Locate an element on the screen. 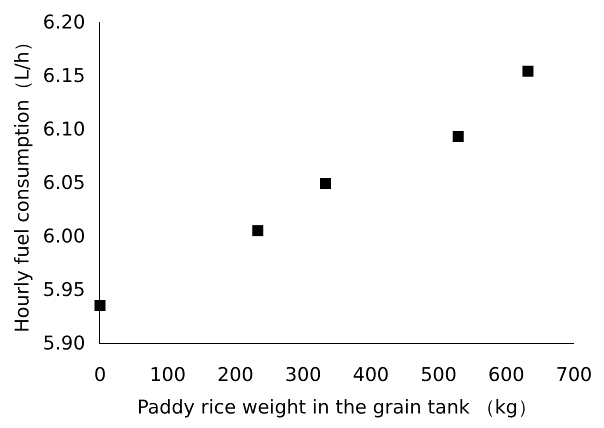 Image resolution: width=604 pixels, height=428 pixels. y-tick-label: 6.15 is located at coordinates (64, 76).